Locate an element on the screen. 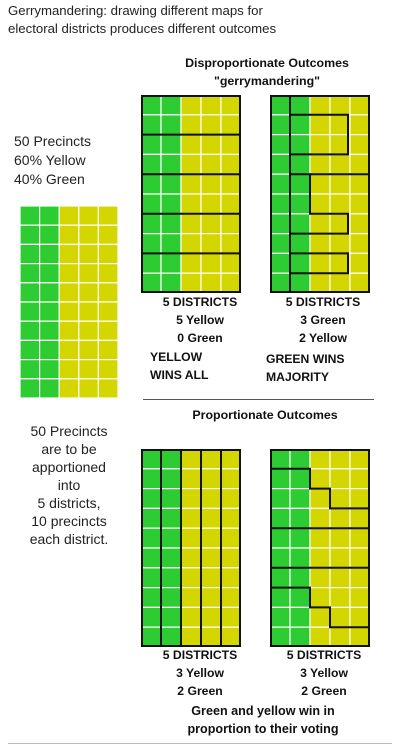 Image resolution: width=400 pixels, height=747 pixels. proportionate-heading: Proportionate Outcomes is located at coordinates (265, 415).